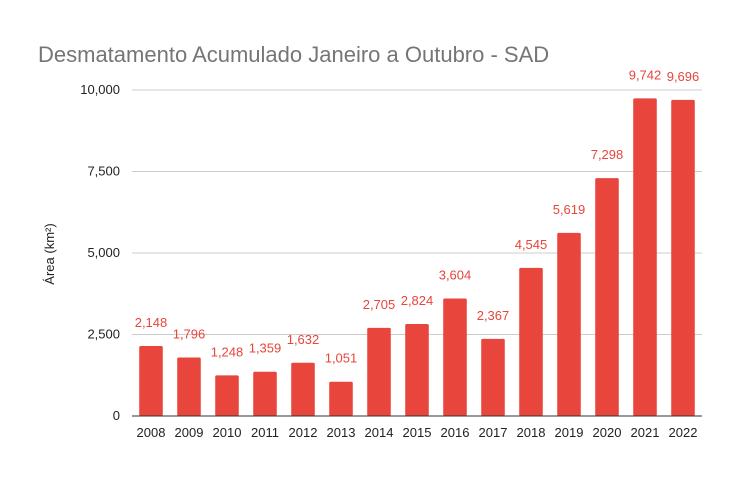 The image size is (744, 486). I want to click on data-label-2014: 2,705, so click(379, 304).